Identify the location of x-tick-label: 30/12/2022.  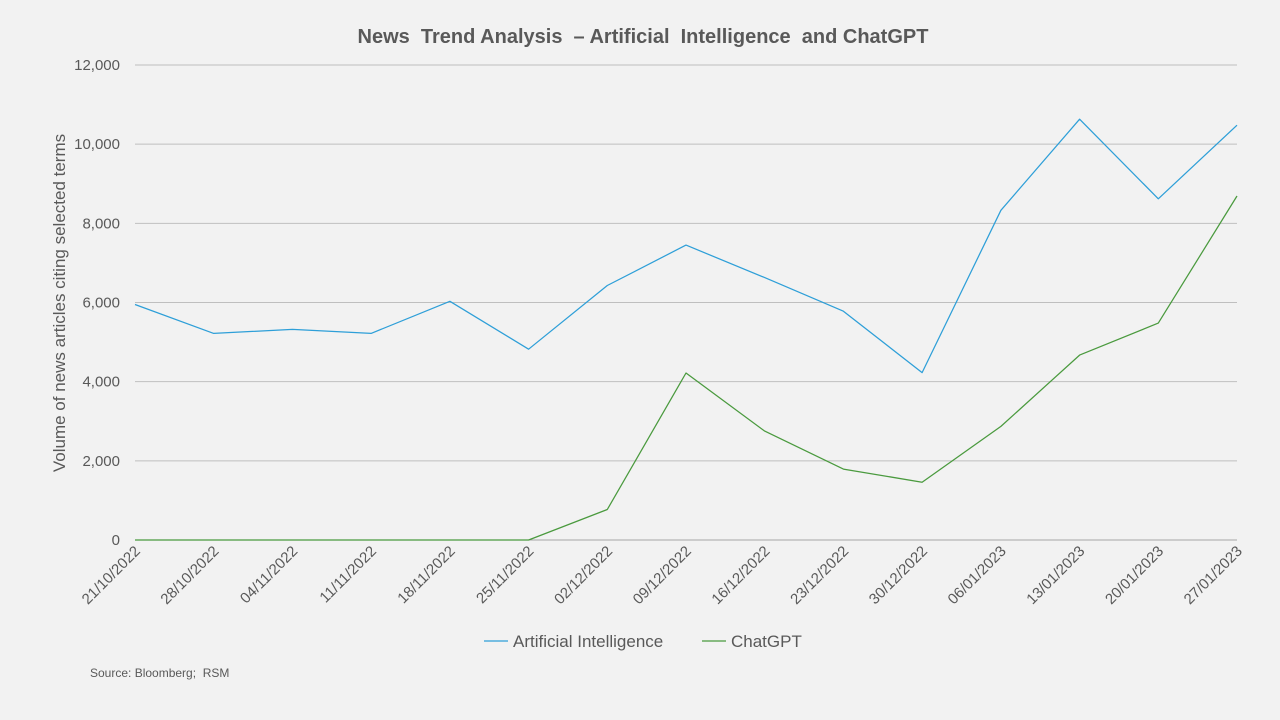
(898, 575).